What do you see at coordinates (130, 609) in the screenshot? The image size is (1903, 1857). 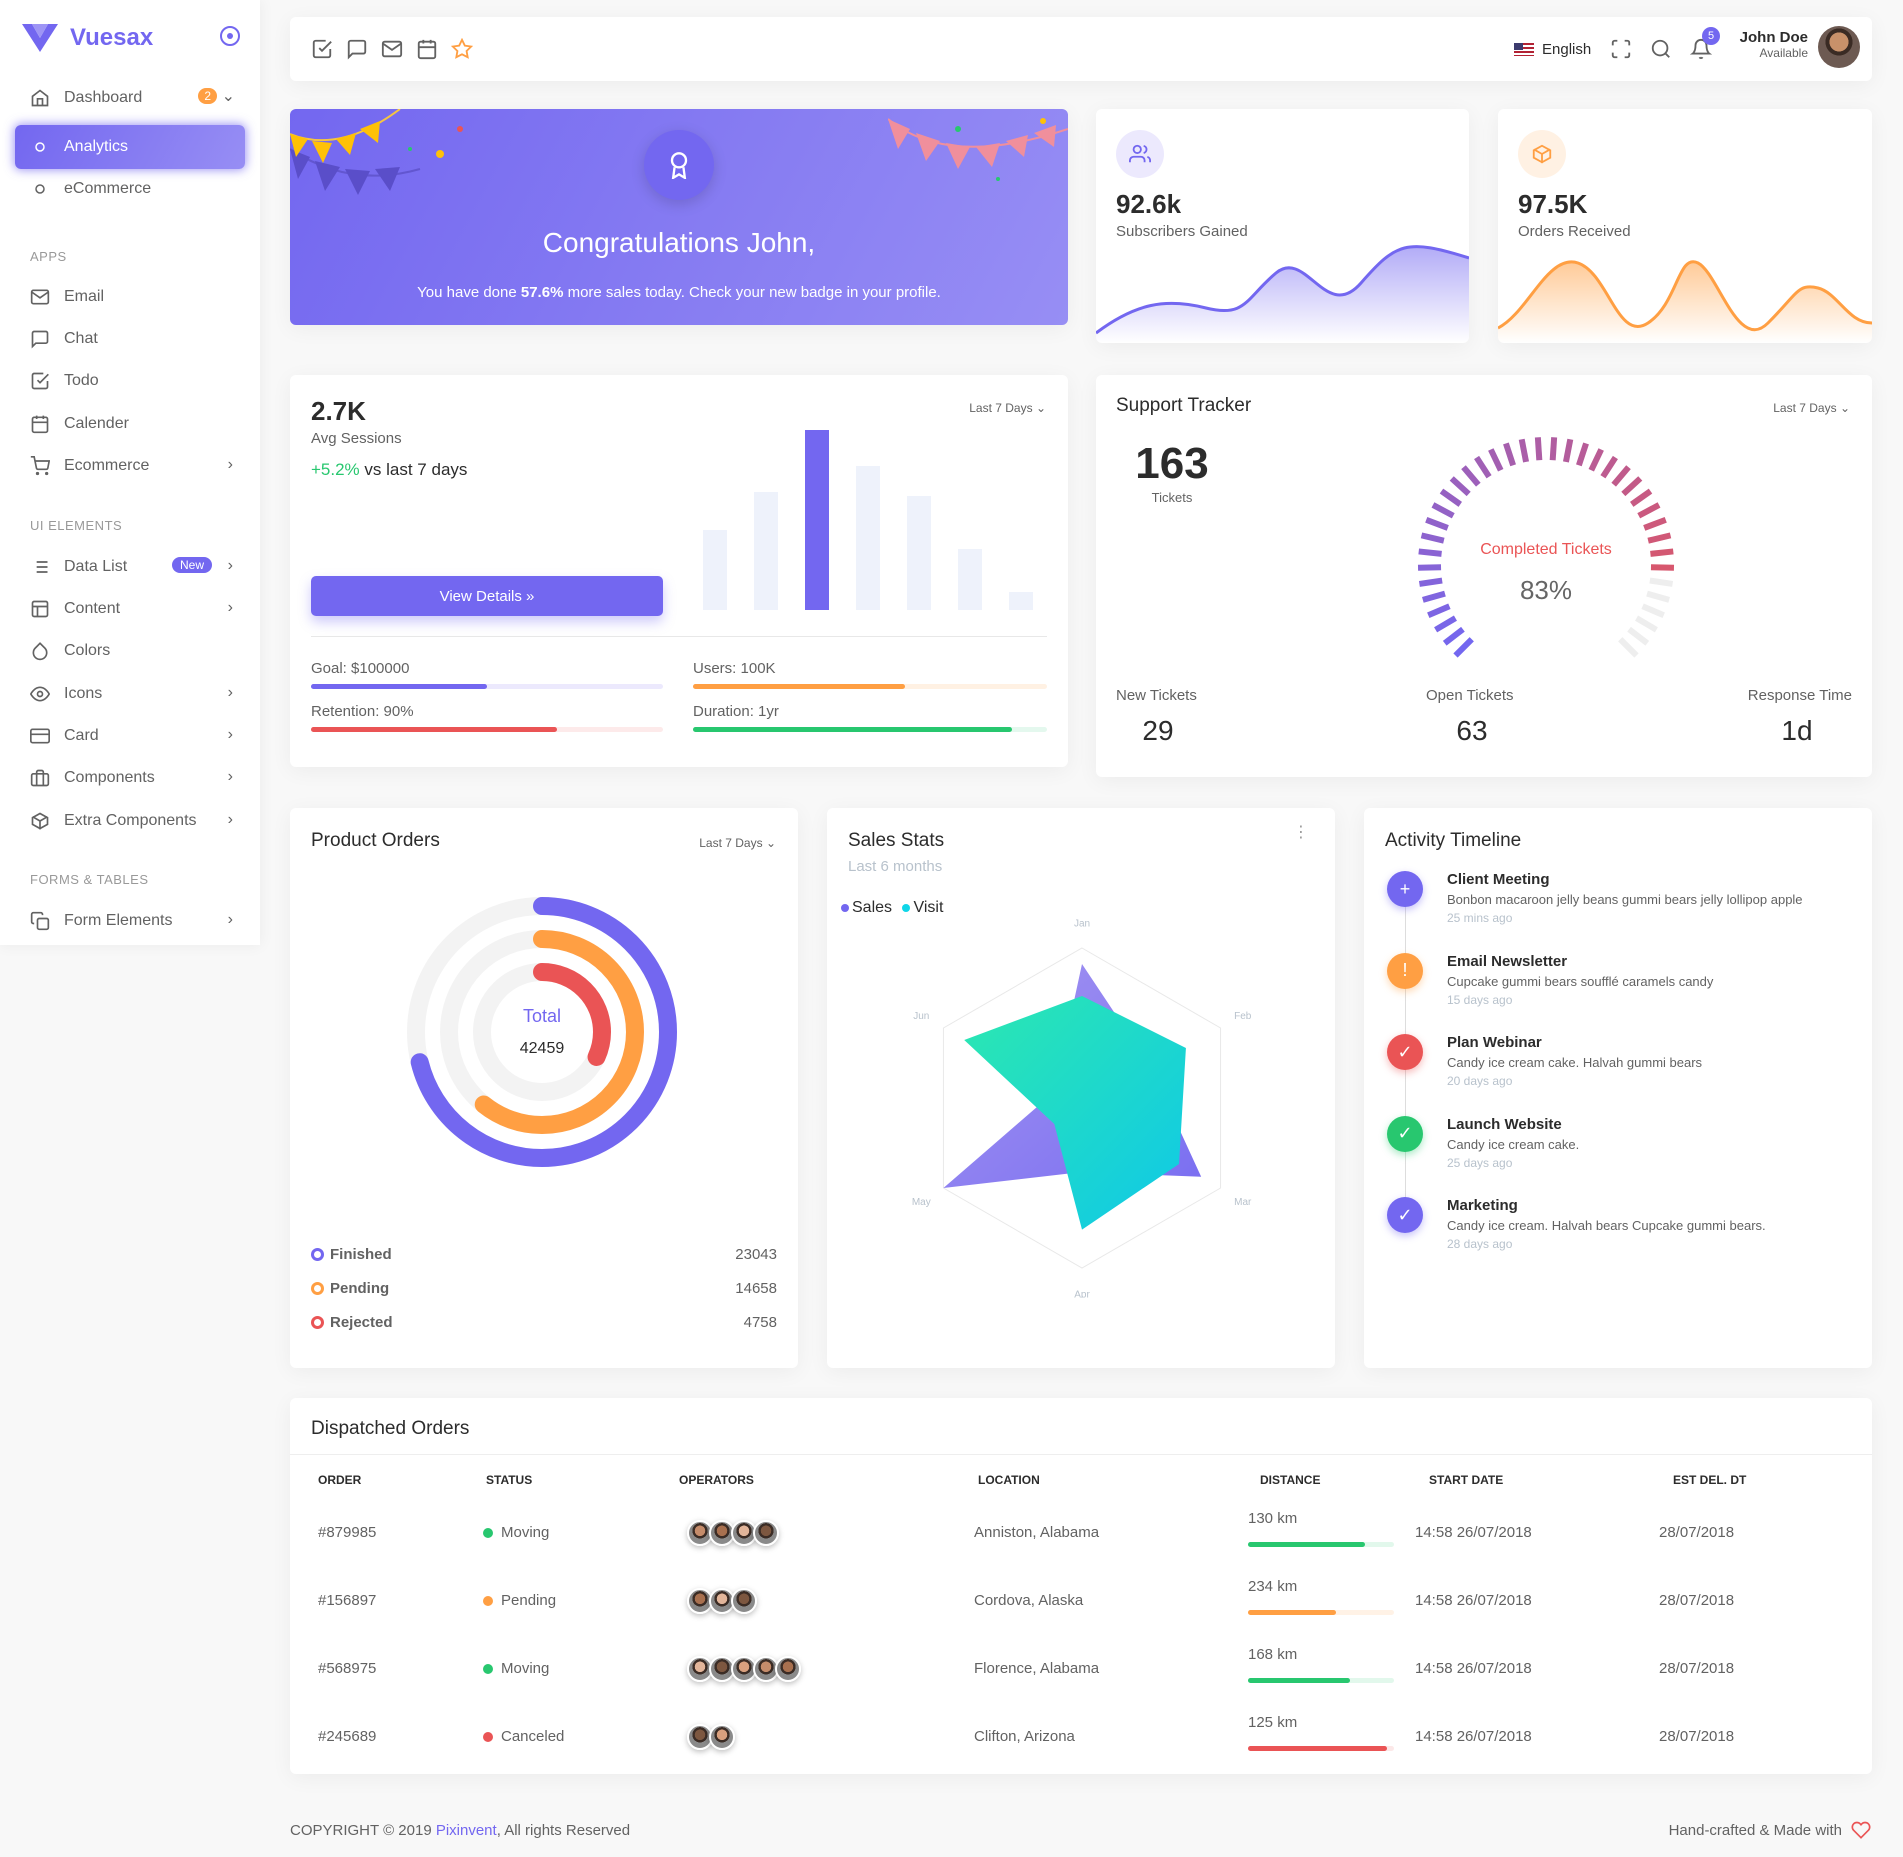 I see `sidebar-item-content: Content ›` at bounding box center [130, 609].